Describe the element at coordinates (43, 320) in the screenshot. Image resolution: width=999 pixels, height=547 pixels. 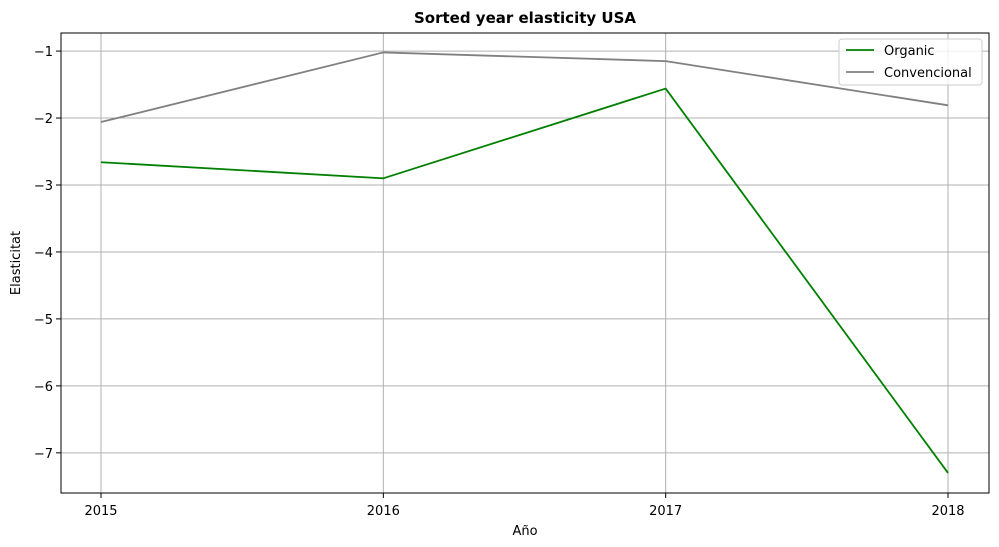
I see `y-tick-label: −5` at that location.